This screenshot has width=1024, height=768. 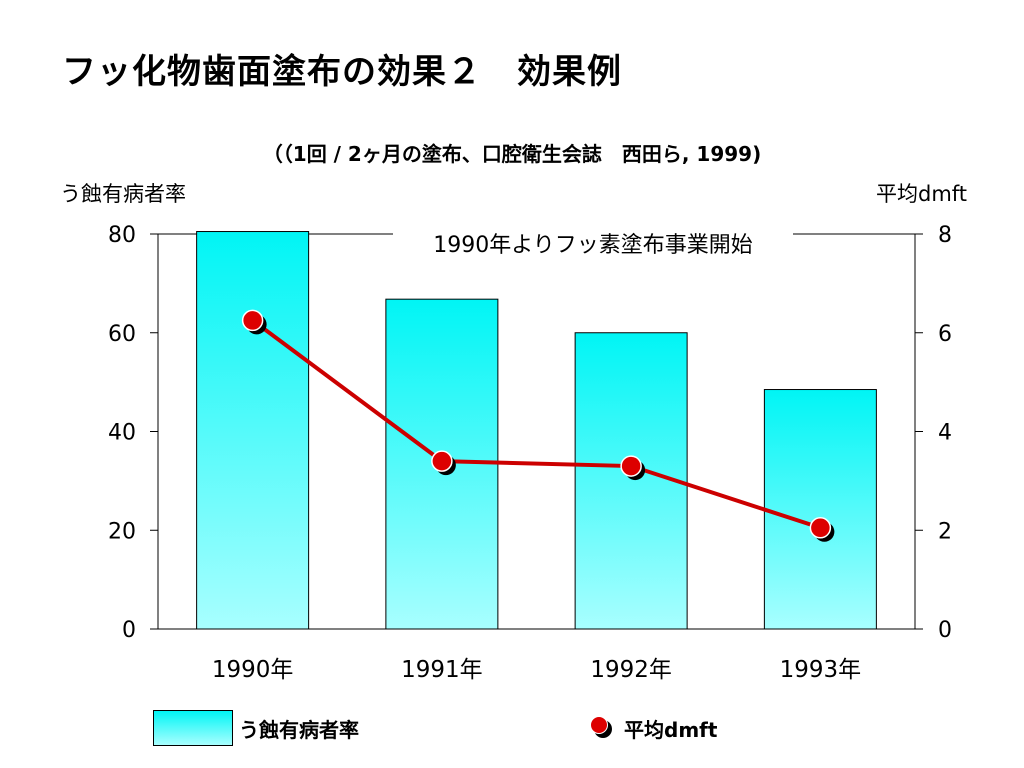 What do you see at coordinates (253, 670) in the screenshot?
I see `x-tick-label: 1990年` at bounding box center [253, 670].